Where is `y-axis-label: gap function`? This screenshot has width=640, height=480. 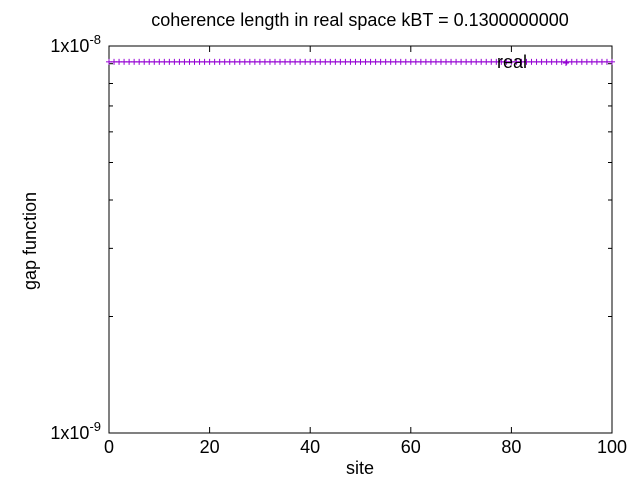 y-axis-label: gap function is located at coordinates (30, 241).